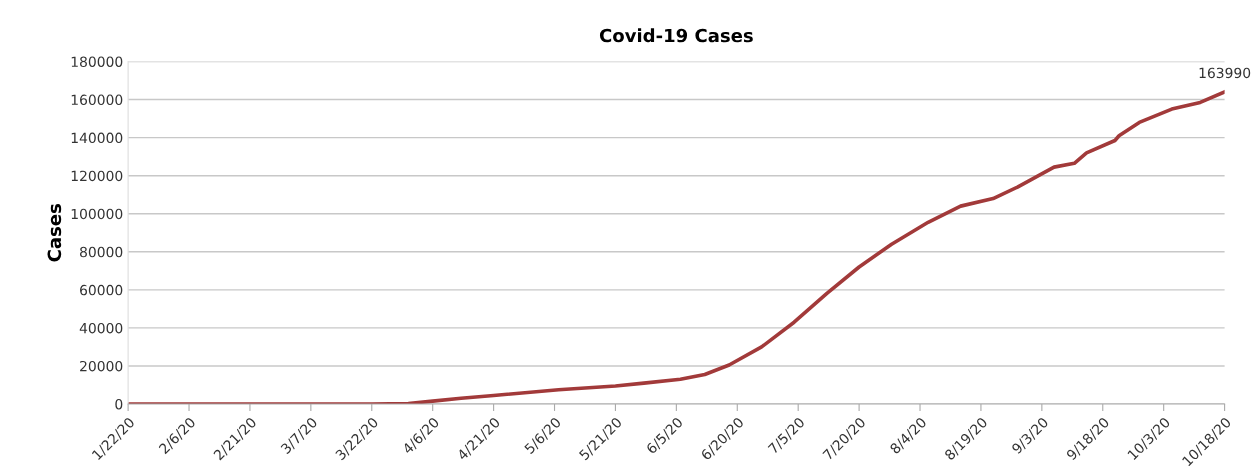 Image resolution: width=1256 pixels, height=466 pixels. Describe the element at coordinates (676, 35) in the screenshot. I see `chart-title: Covid-19 Cases` at that location.